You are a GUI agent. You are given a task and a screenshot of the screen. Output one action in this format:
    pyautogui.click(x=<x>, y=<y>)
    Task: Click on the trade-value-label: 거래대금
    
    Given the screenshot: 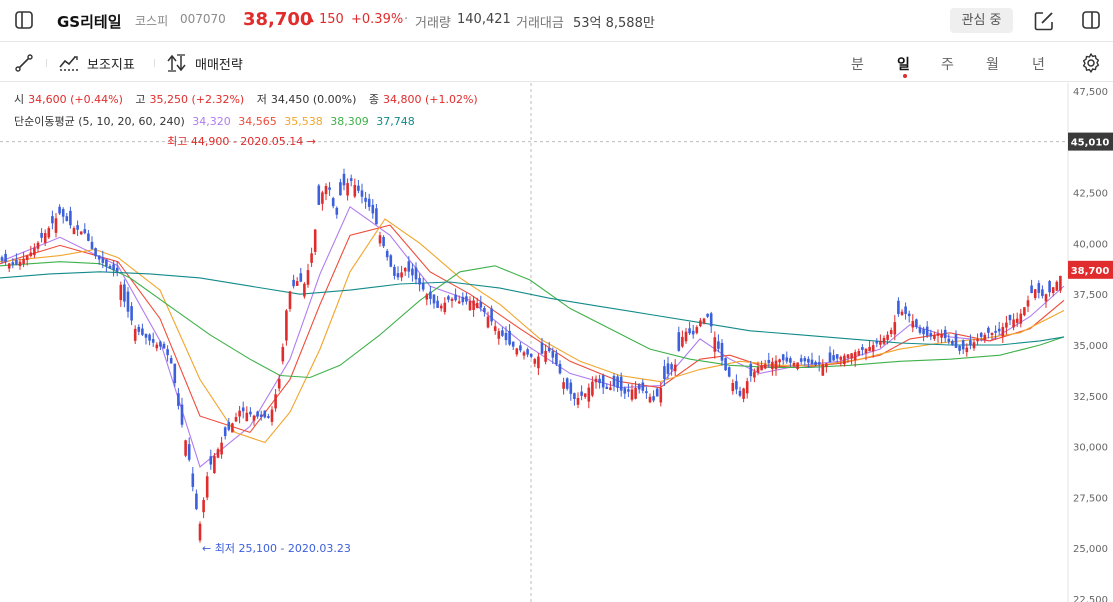 What is the action you would take?
    pyautogui.click(x=540, y=23)
    